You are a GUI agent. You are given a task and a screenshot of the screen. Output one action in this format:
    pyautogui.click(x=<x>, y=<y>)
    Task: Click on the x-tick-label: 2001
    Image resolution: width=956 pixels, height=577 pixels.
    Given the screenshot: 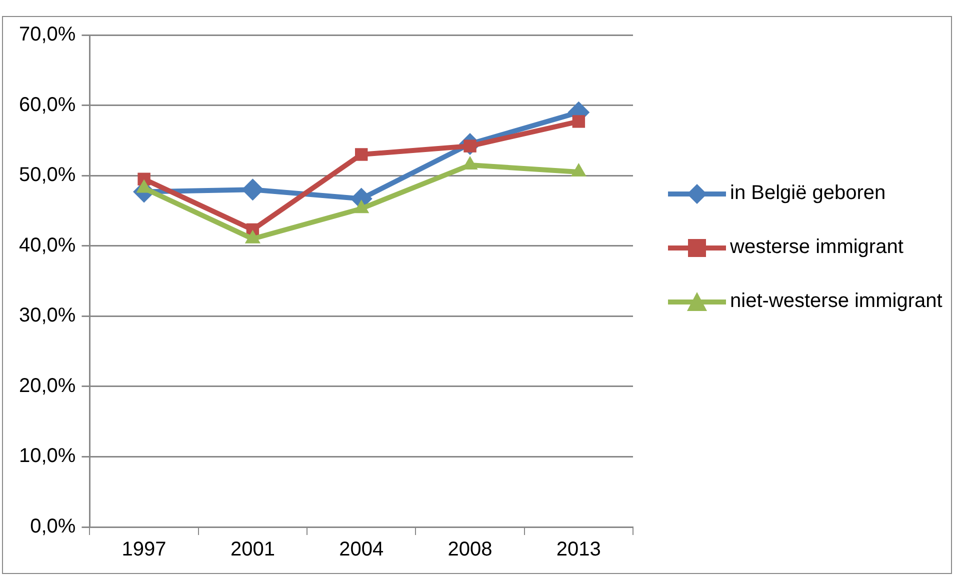 What is the action you would take?
    pyautogui.click(x=252, y=549)
    